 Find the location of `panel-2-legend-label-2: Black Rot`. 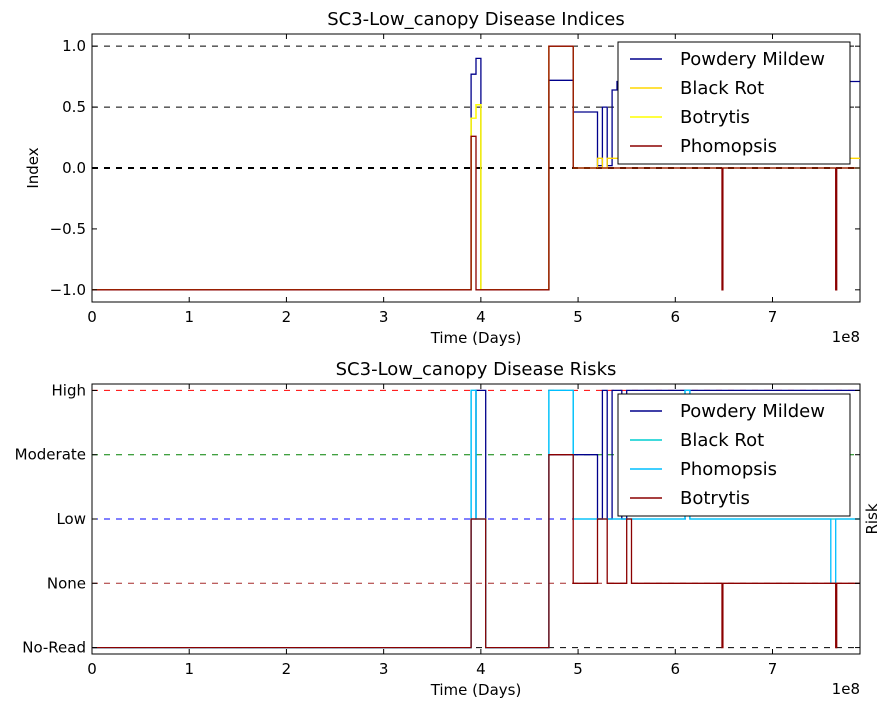

panel-2-legend-label-2: Black Rot is located at coordinates (722, 440).